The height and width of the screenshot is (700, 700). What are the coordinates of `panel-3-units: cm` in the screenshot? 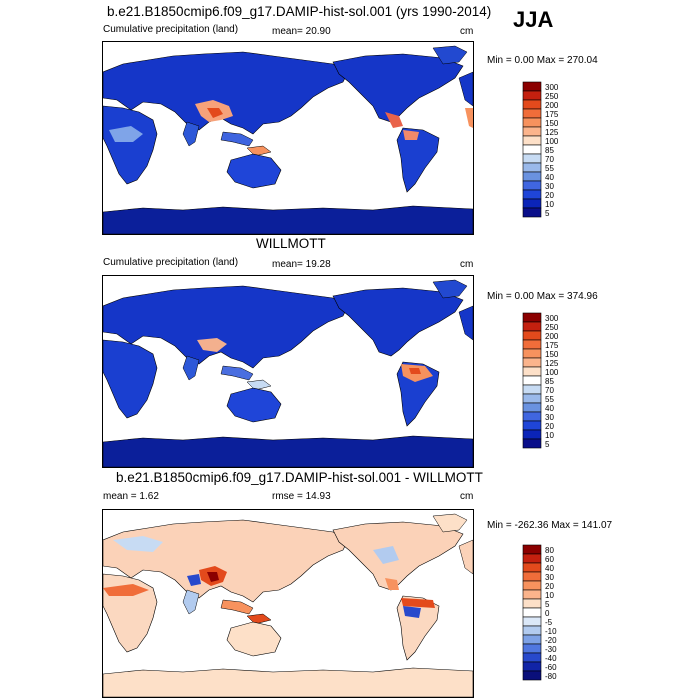 It's located at (467, 496).